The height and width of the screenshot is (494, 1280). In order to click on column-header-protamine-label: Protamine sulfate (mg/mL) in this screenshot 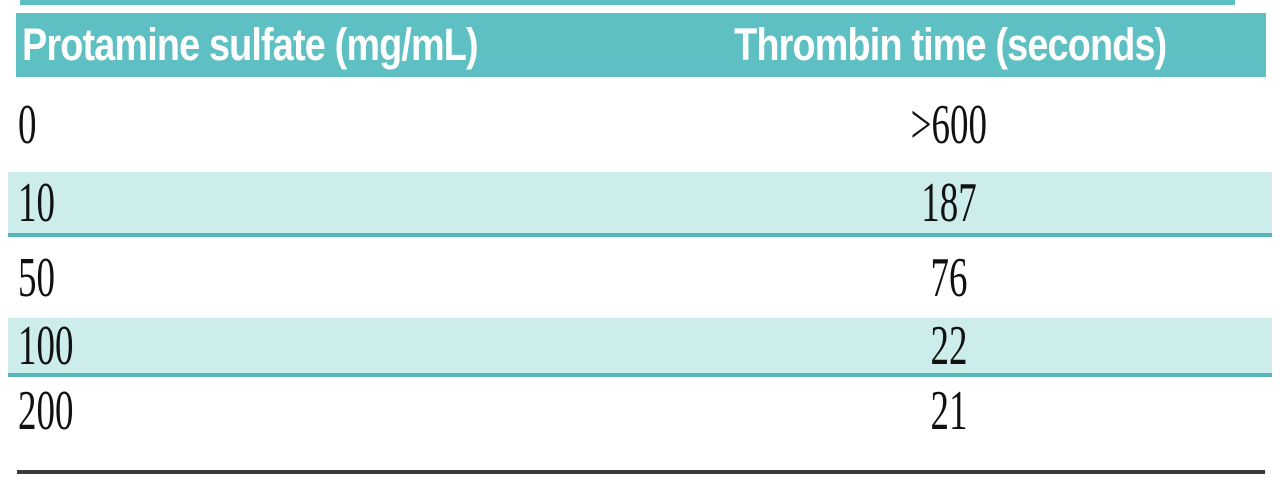, I will do `click(250, 44)`.